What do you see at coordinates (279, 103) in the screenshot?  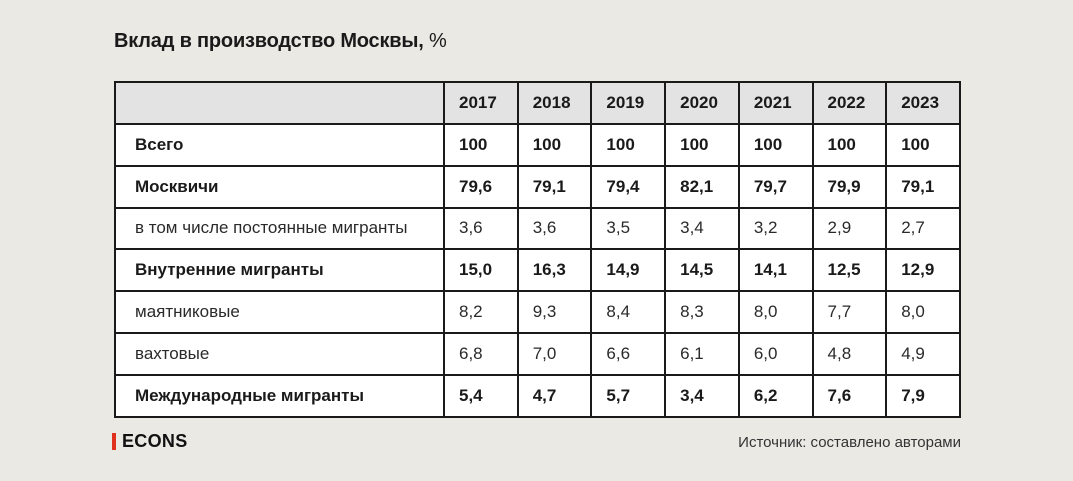 I see `table-header-empty` at bounding box center [279, 103].